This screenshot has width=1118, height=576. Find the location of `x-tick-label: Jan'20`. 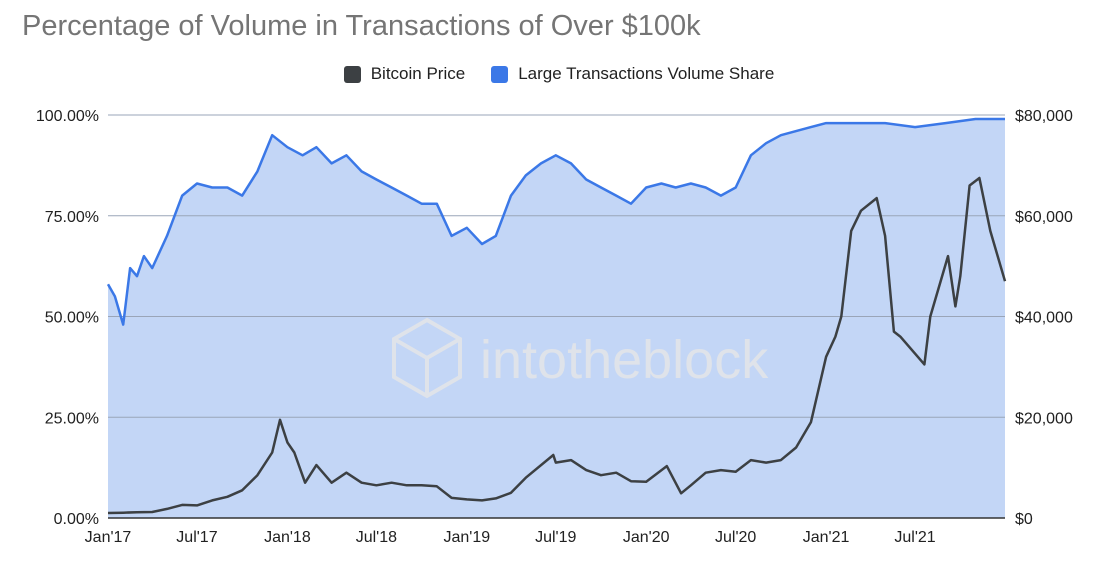

x-tick-label: Jan'20 is located at coordinates (646, 537).